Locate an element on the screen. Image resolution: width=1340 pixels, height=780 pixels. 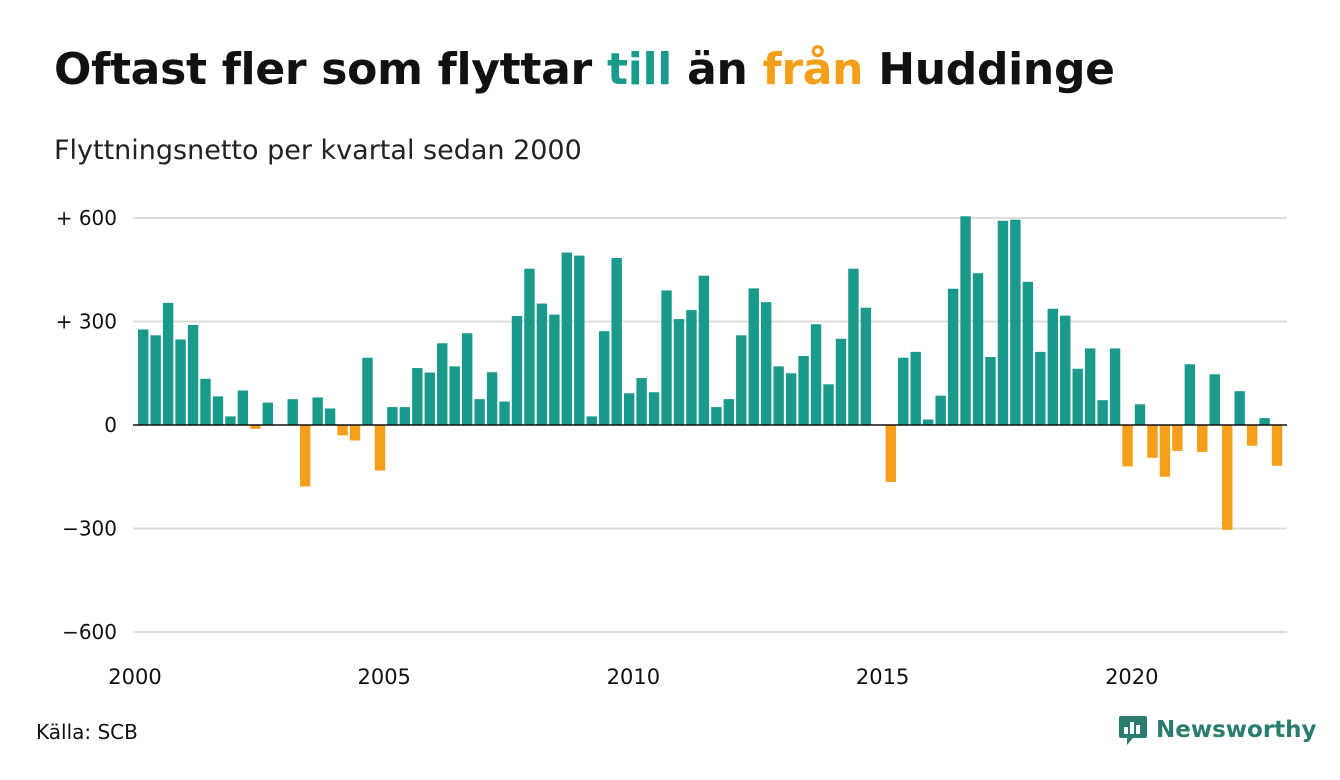
title-highlight-fran: från is located at coordinates (813, 69).